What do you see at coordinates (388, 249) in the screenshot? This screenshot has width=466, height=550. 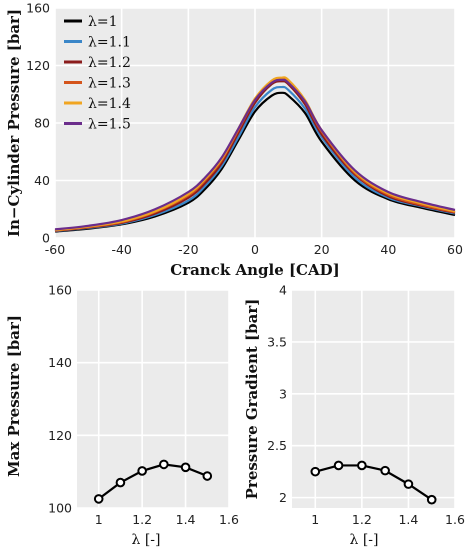 I see `top-x-tick-label: 40` at bounding box center [388, 249].